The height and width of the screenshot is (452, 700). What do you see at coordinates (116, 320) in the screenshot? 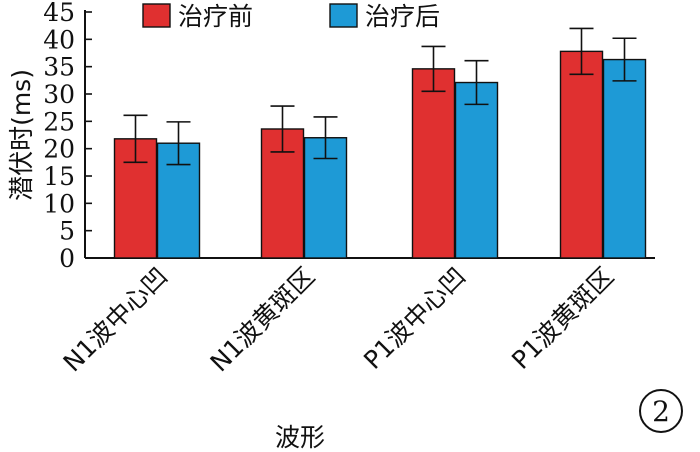
I see `x-tick-label: N1波中心凹` at bounding box center [116, 320].